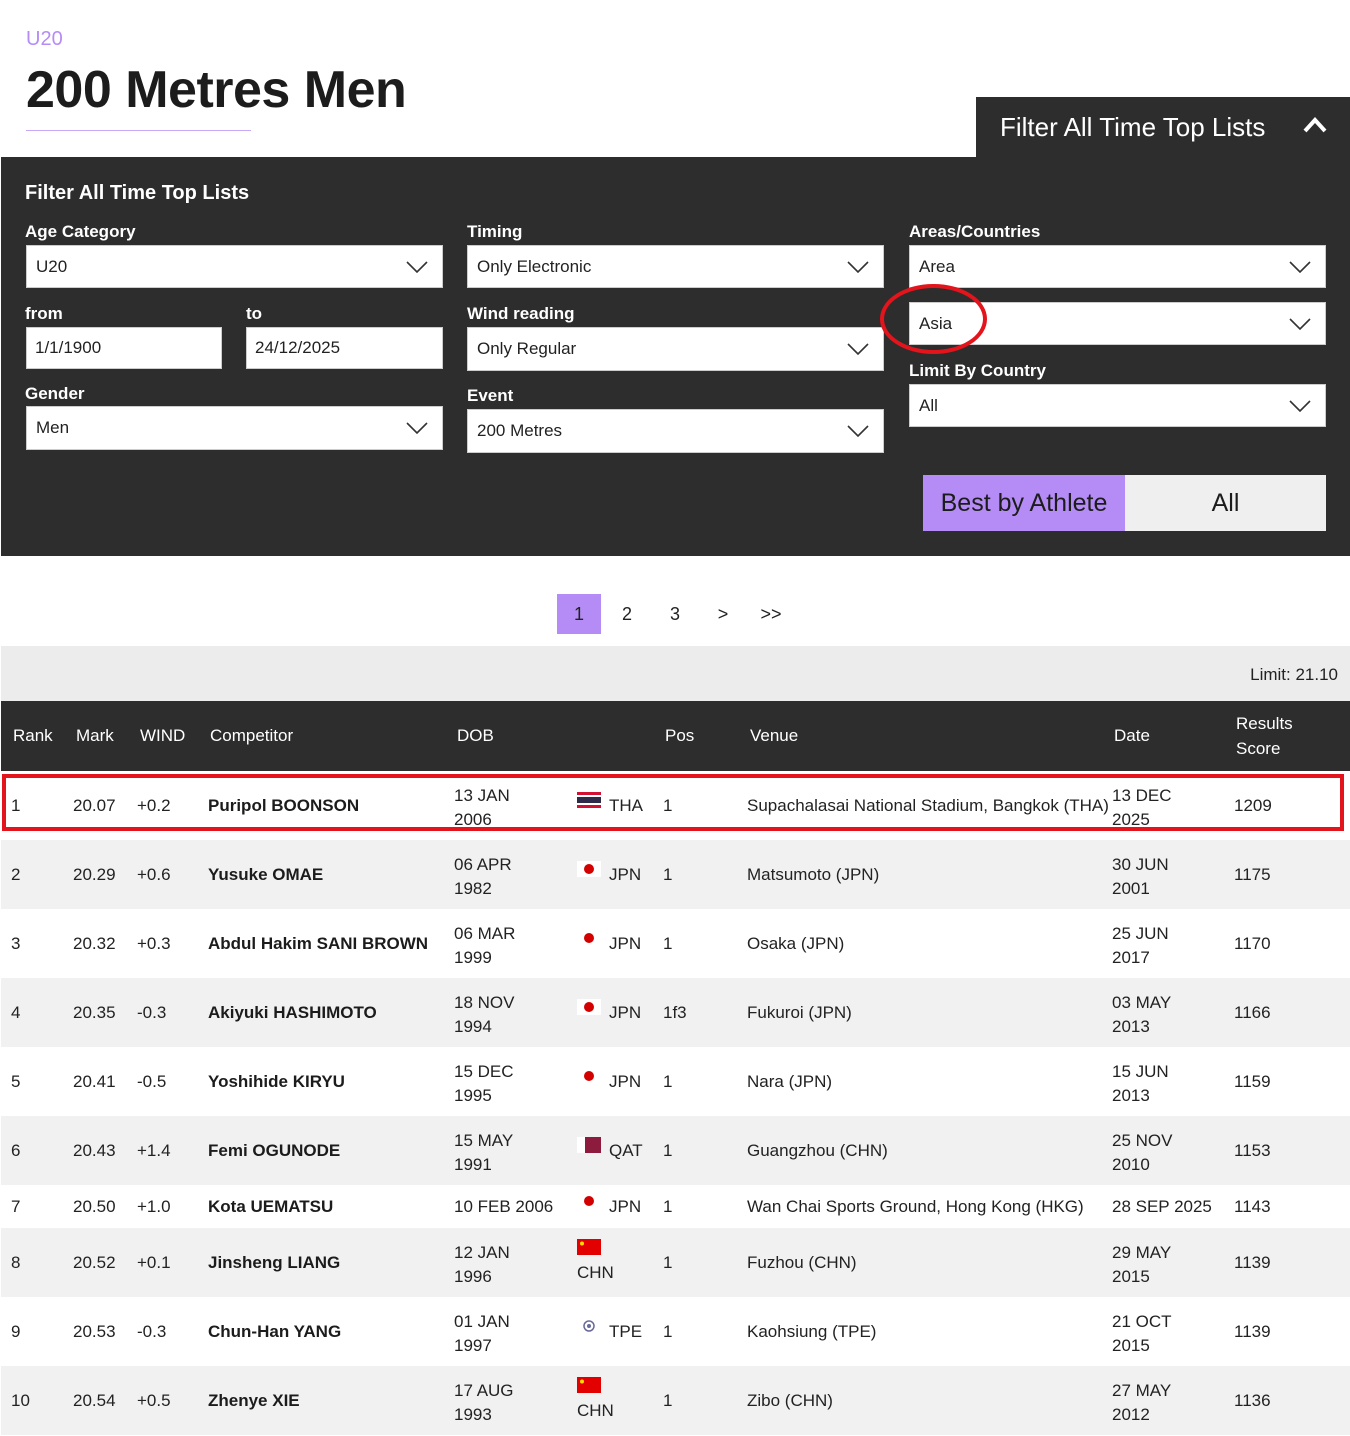 The width and height of the screenshot is (1350, 1436). What do you see at coordinates (790, 1400) in the screenshot?
I see `venue-cell: Zibo (CHN)` at bounding box center [790, 1400].